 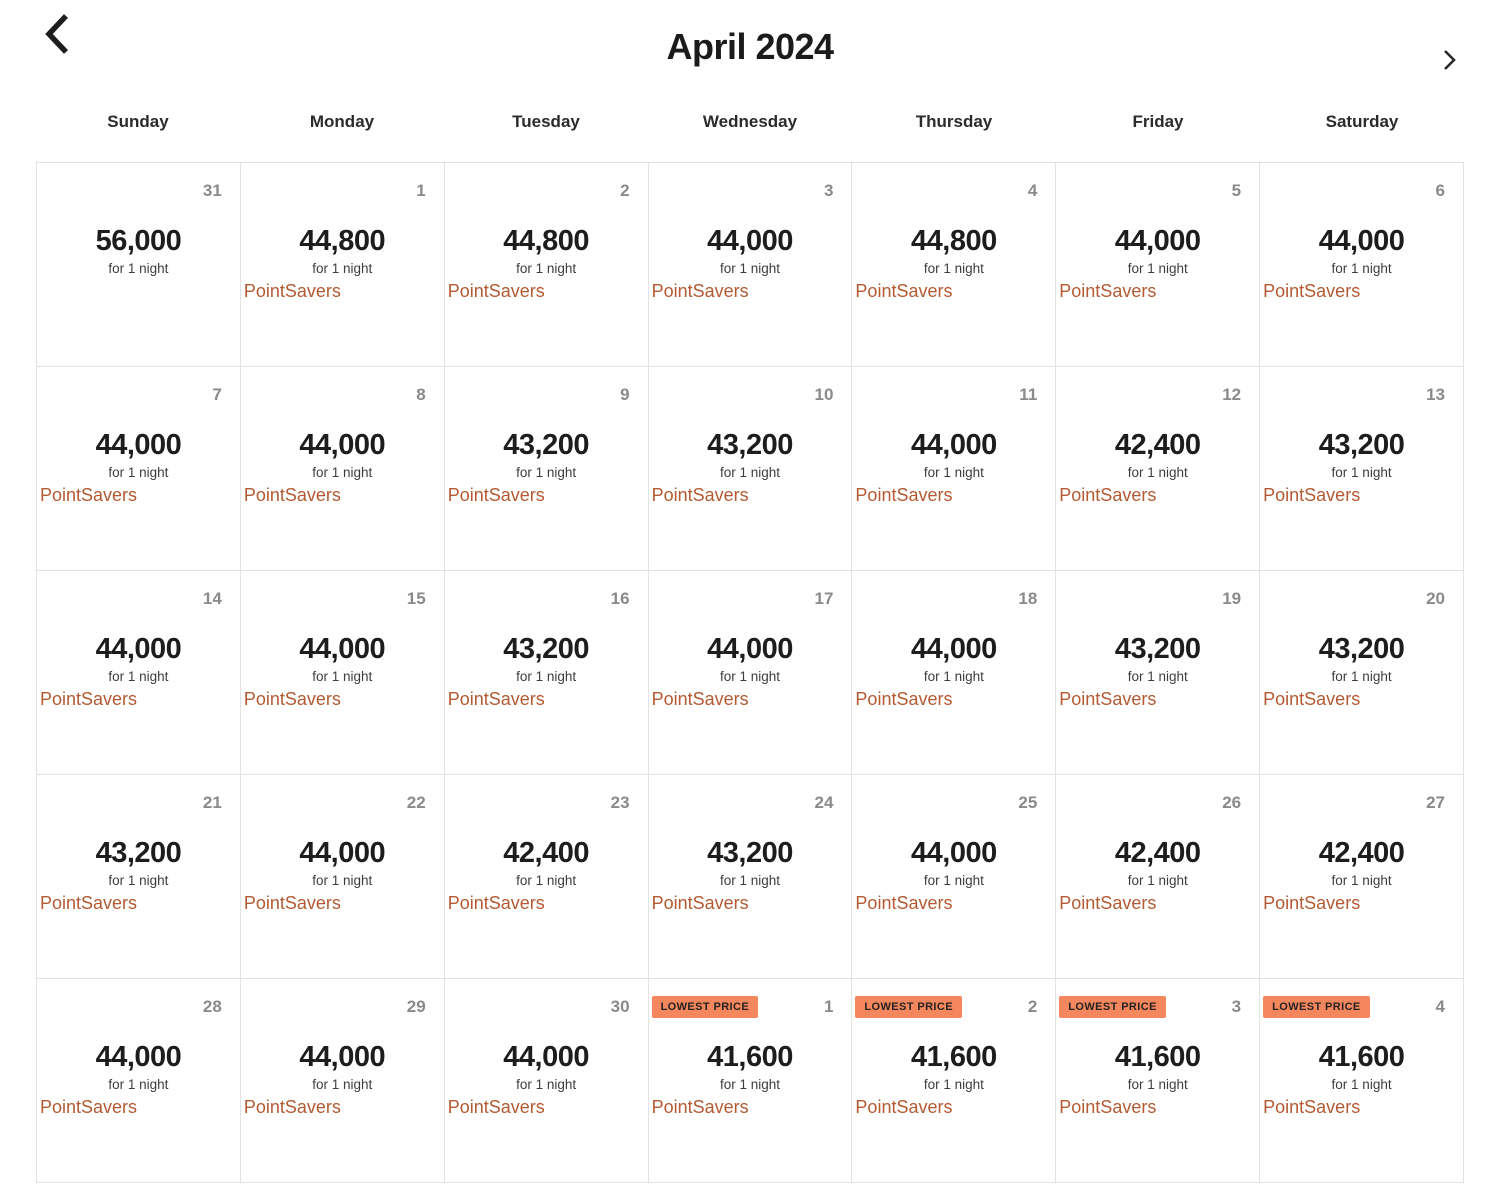 I want to click on chevron-right-icon, so click(x=1449, y=61).